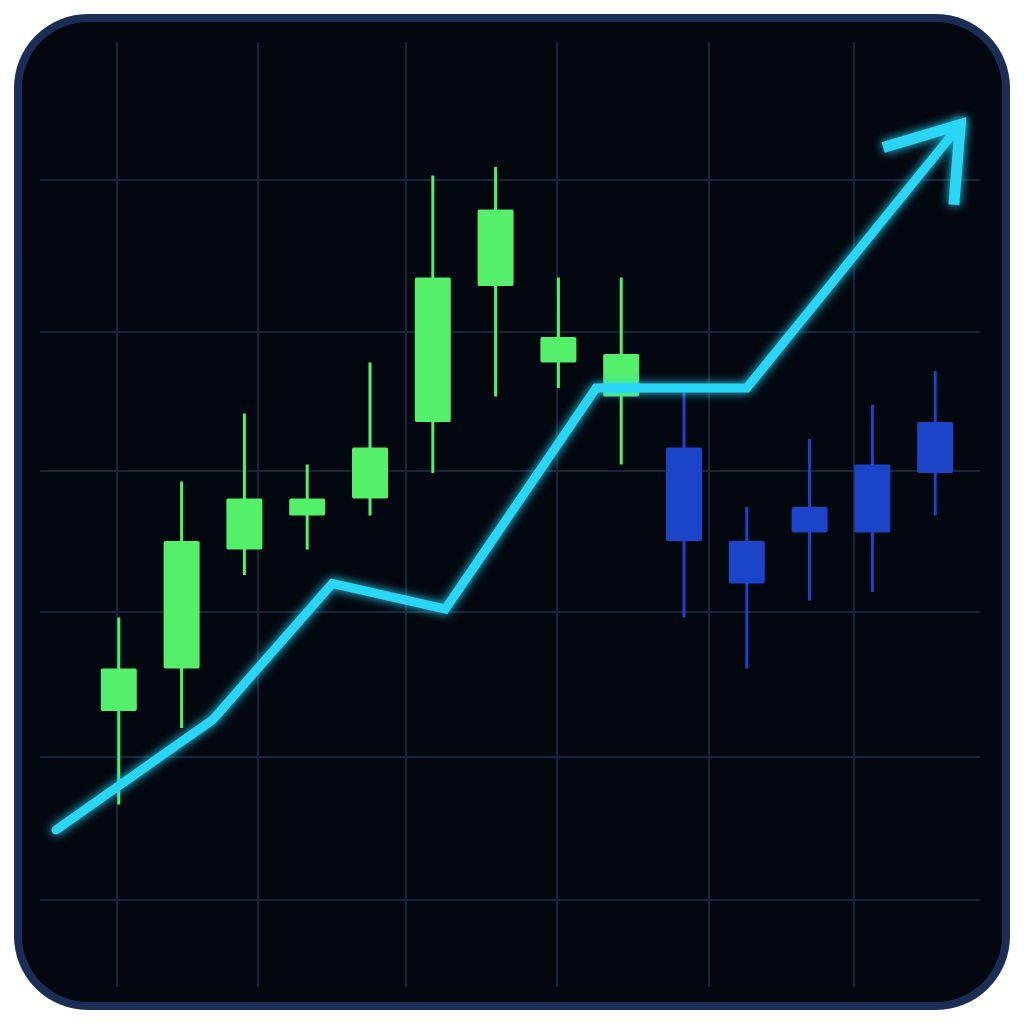 This screenshot has width=1024, height=1024. What do you see at coordinates (924, 161) in the screenshot?
I see `arrow-up-right-icon` at bounding box center [924, 161].